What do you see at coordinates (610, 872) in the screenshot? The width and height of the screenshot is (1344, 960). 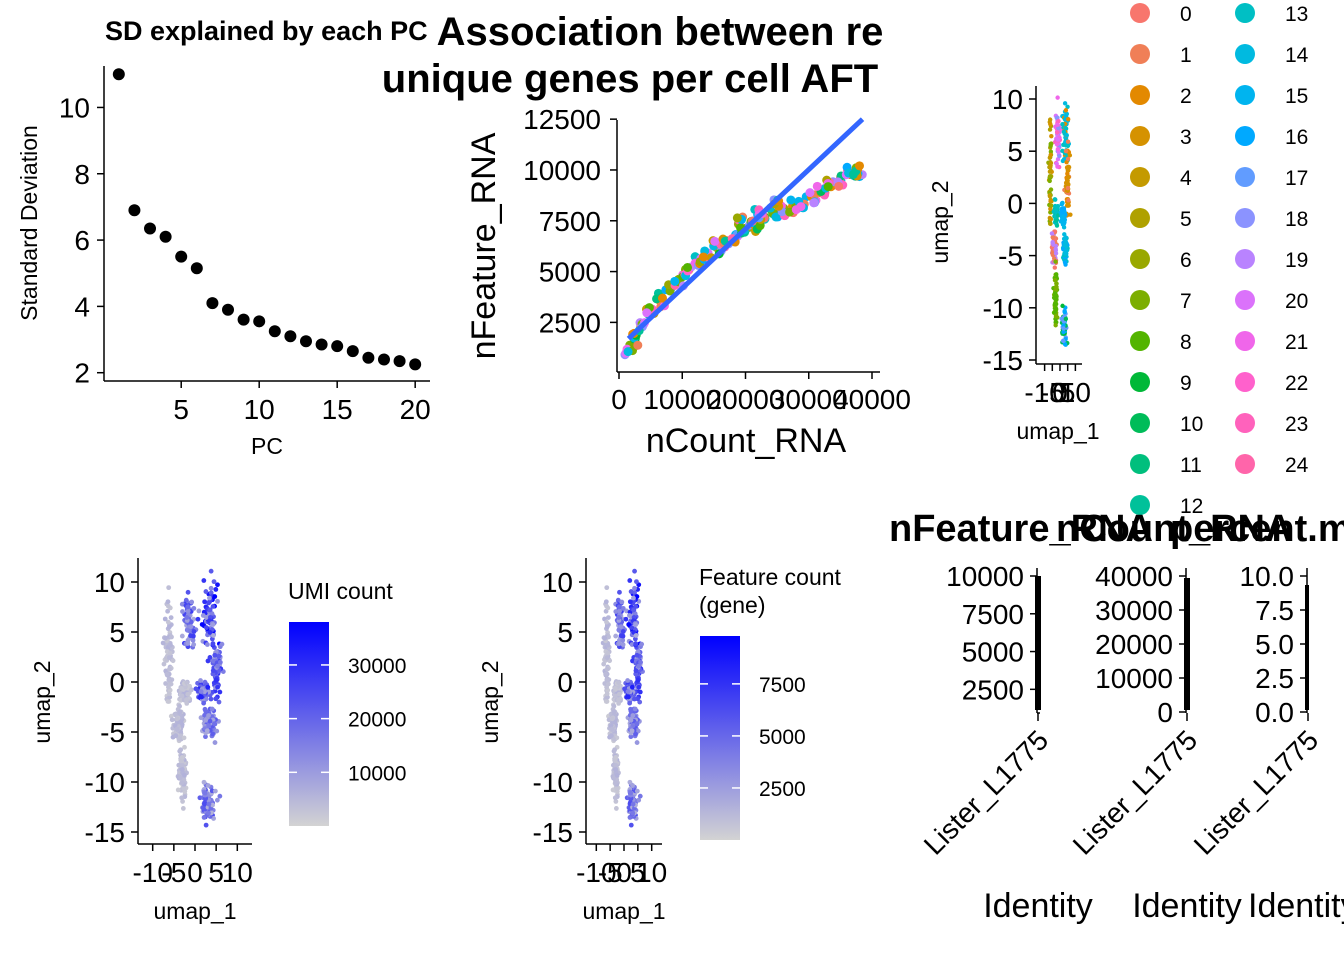 I see `x-tick-label: -5` at bounding box center [610, 872].